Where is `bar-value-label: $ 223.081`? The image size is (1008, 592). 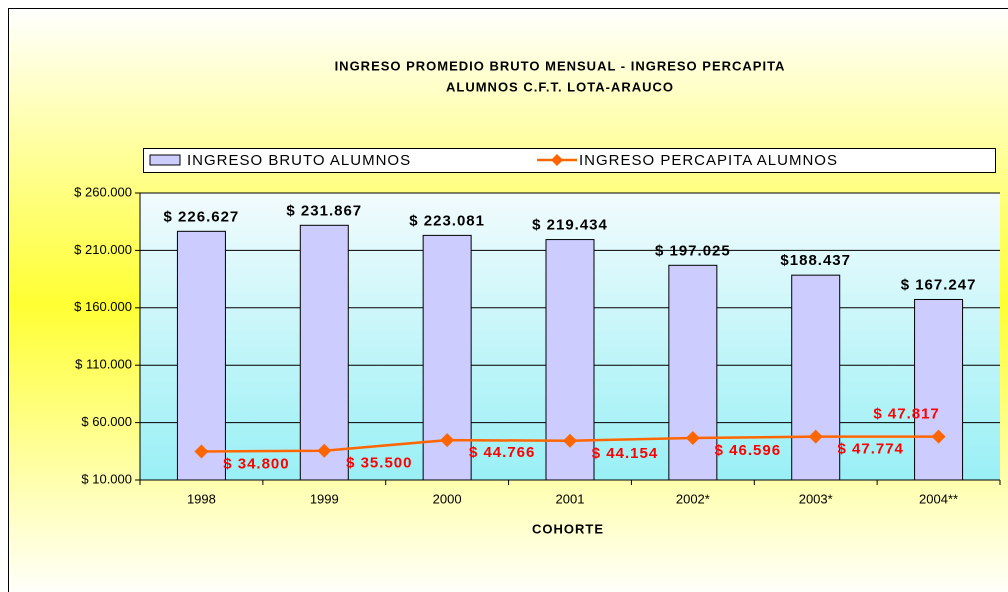 bar-value-label: $ 223.081 is located at coordinates (447, 220).